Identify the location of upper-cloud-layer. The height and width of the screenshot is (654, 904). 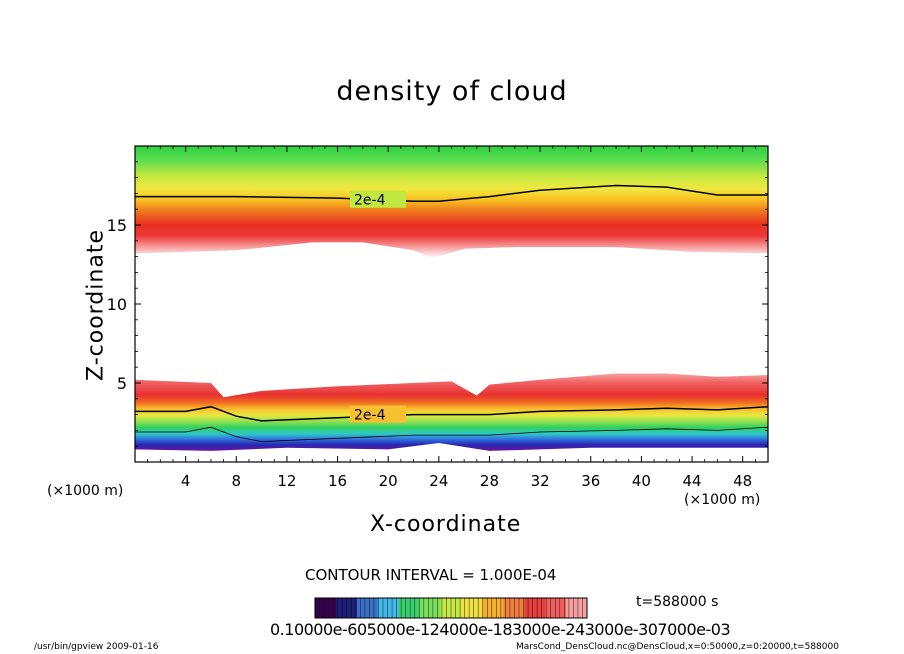
(451, 202).